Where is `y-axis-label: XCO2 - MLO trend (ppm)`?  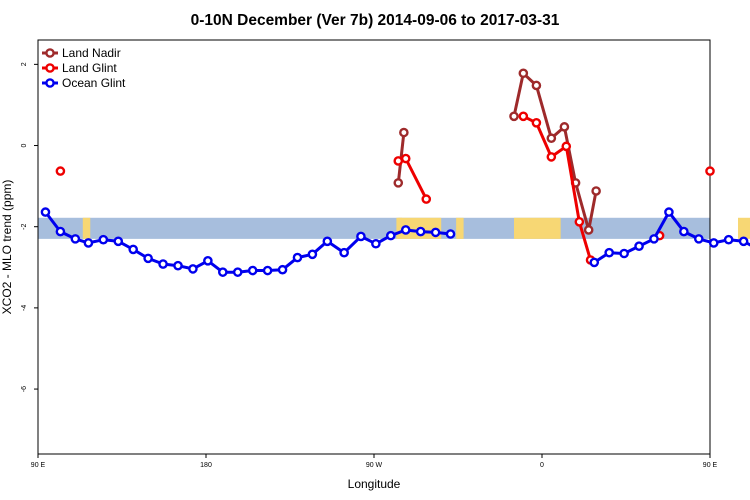 y-axis-label: XCO2 - MLO trend (ppm) is located at coordinates (7, 247).